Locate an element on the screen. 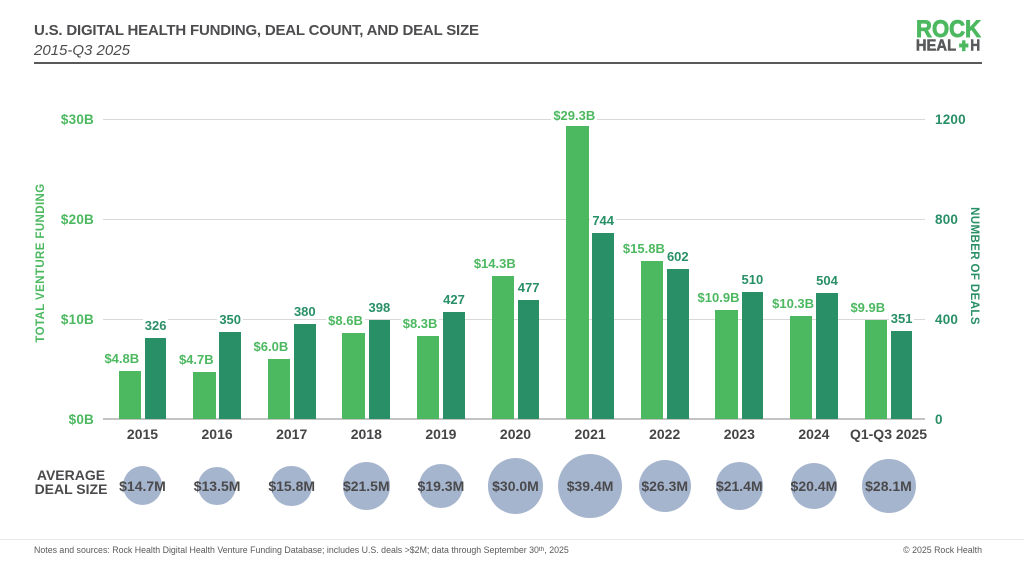 This screenshot has height=576, width=1024. svg-text: H is located at coordinates (975, 46).